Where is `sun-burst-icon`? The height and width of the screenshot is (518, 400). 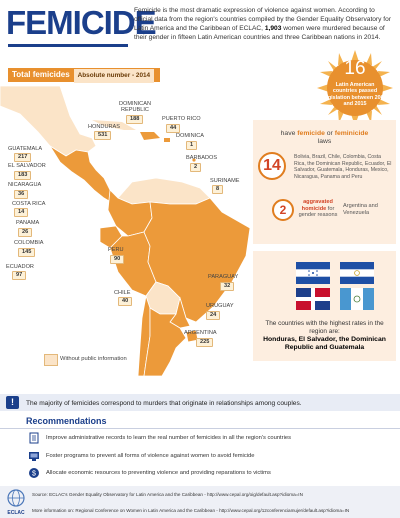 sun-burst-icon is located at coordinates (355, 88).